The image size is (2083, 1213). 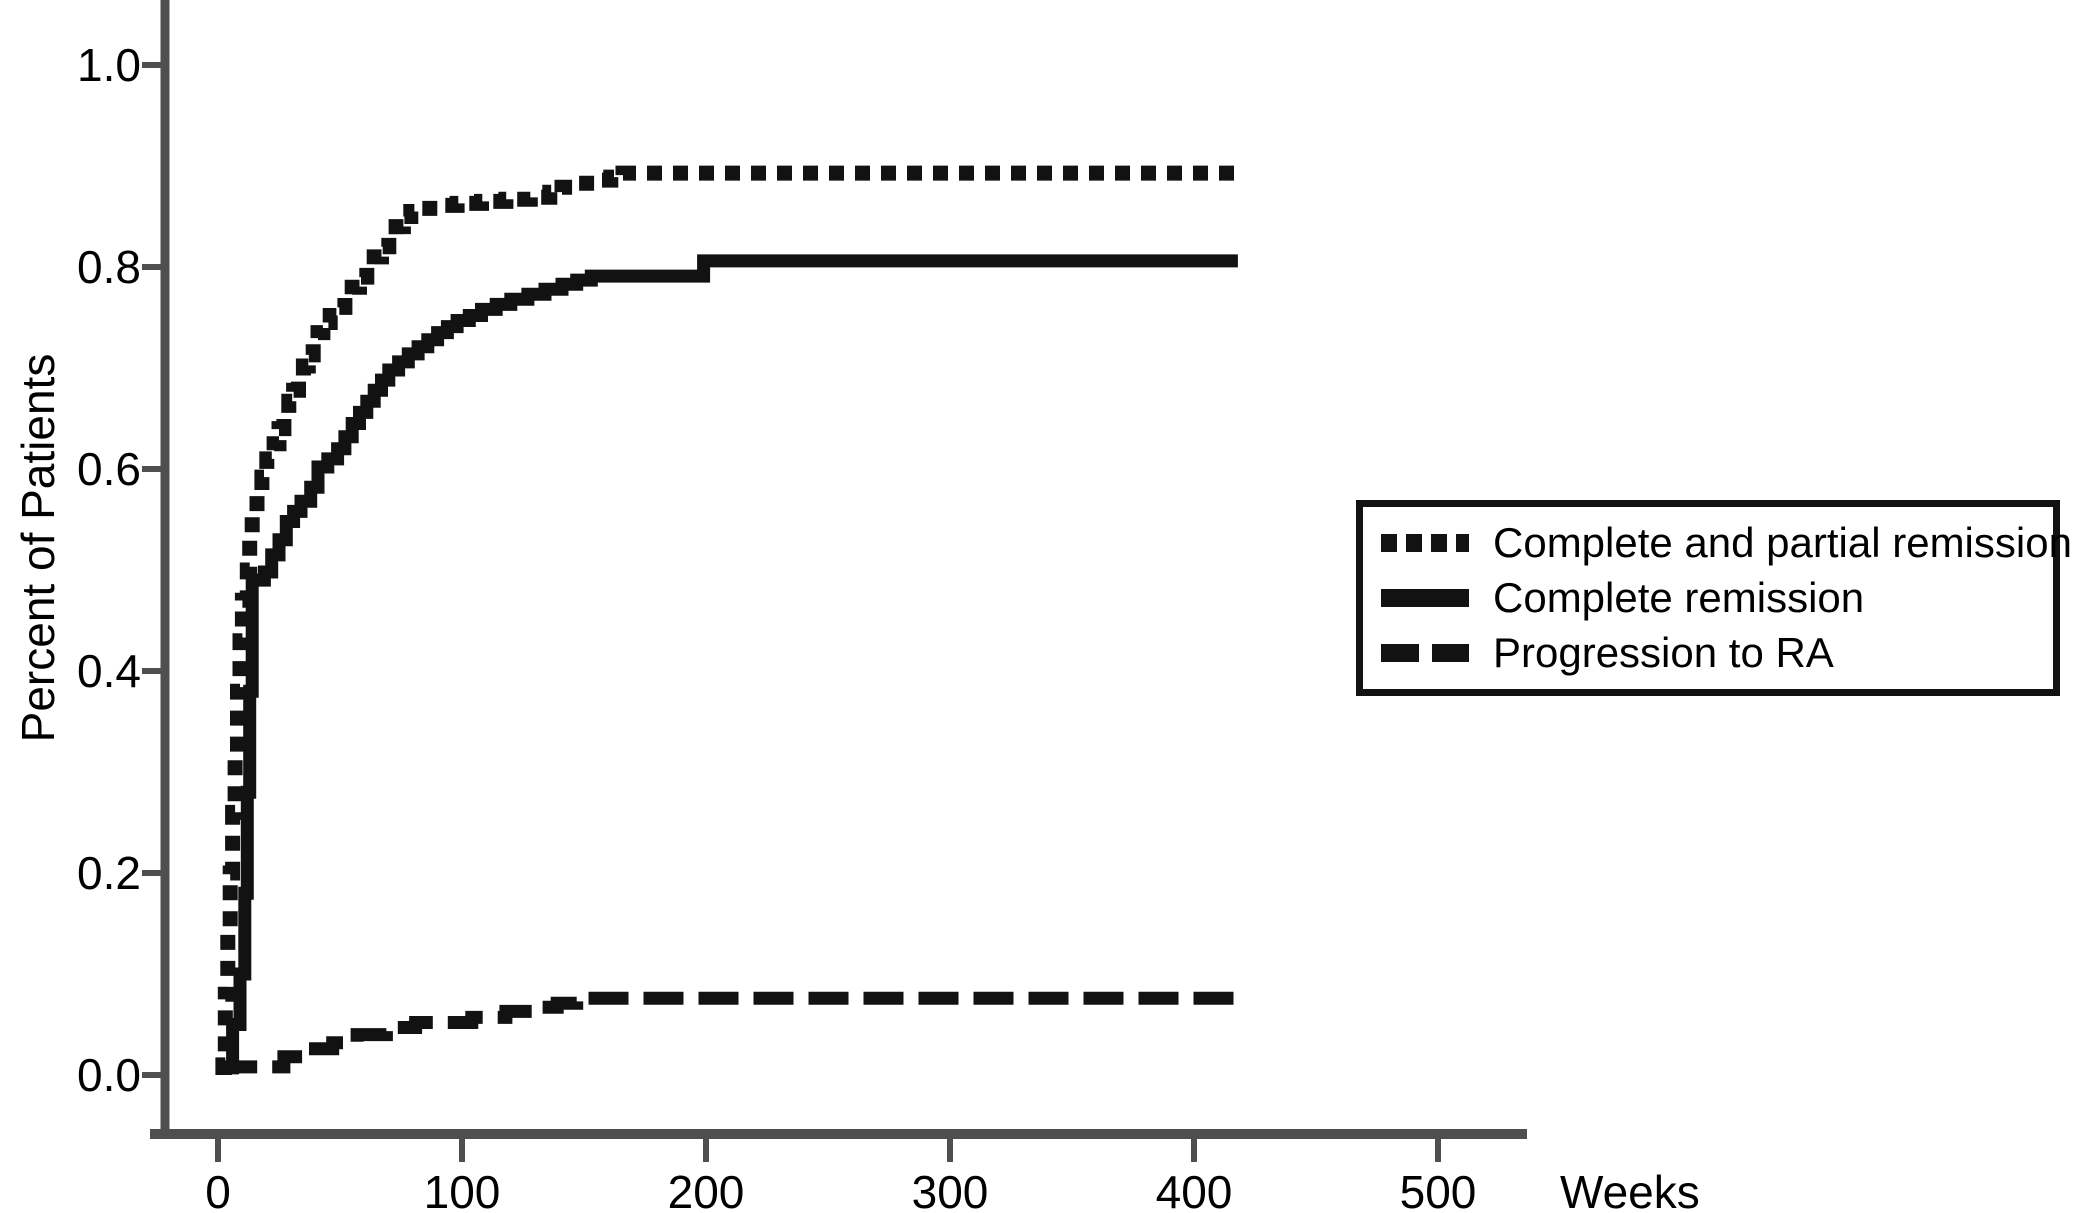 What do you see at coordinates (38, 548) in the screenshot?
I see `y-axis-title: Percent of Patients` at bounding box center [38, 548].